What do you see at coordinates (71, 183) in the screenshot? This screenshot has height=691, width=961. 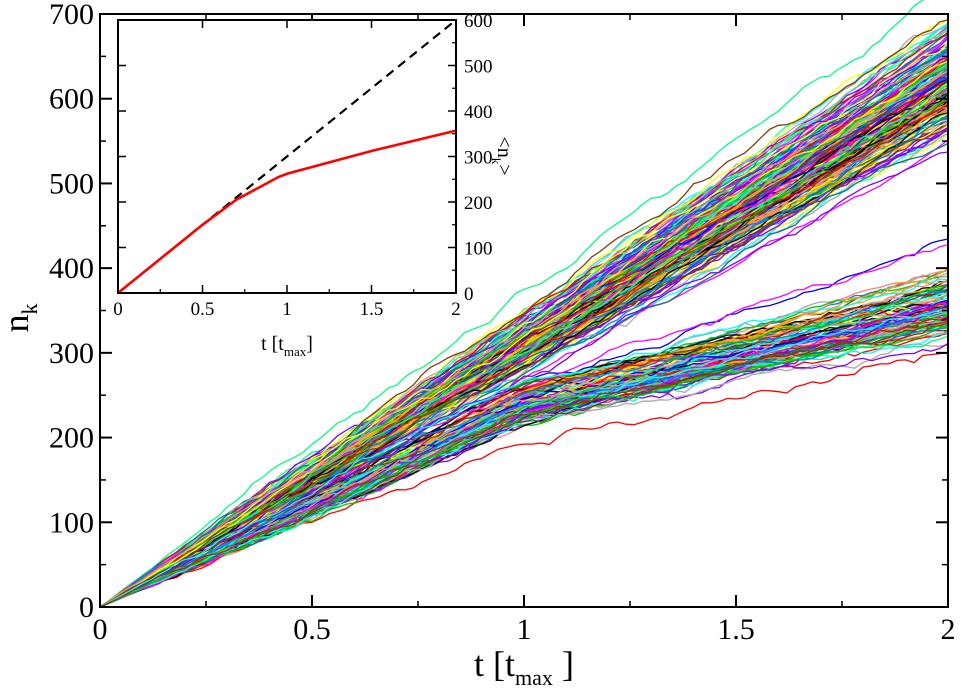 I see `main-y-tick-label: 500` at bounding box center [71, 183].